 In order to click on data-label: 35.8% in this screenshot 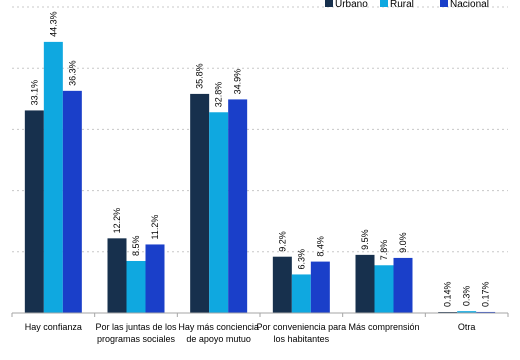, I will do `click(200, 76)`.